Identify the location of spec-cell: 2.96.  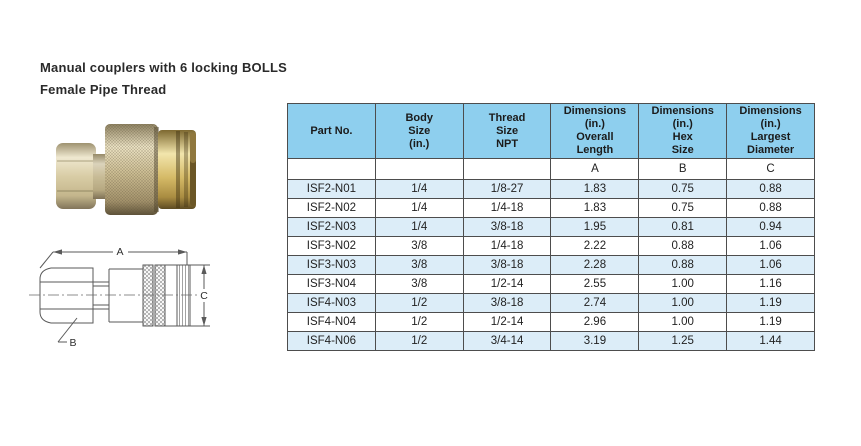
(595, 322).